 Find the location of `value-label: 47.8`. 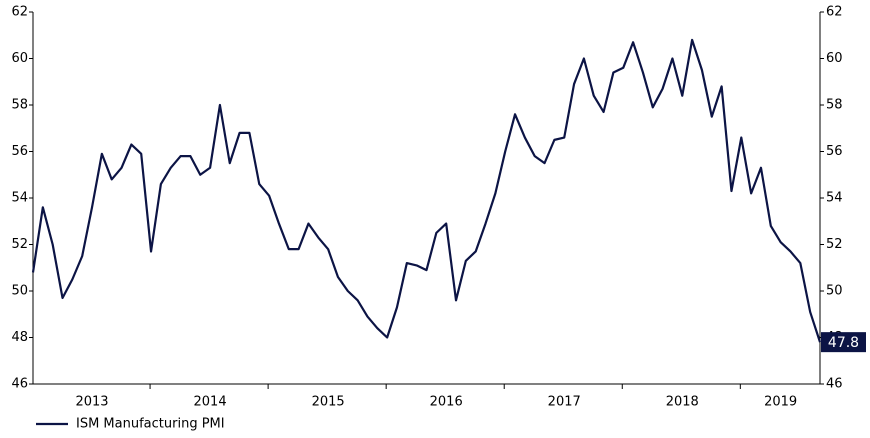

value-label: 47.8 is located at coordinates (843, 343).